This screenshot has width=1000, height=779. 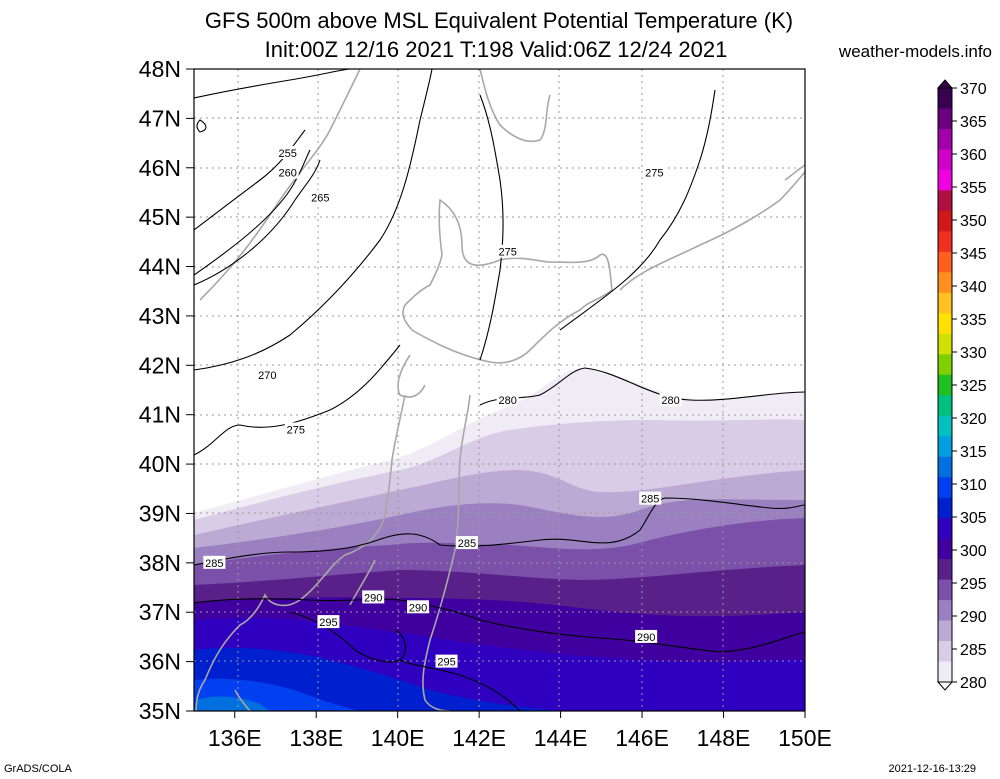 I want to click on longitude-tick-label: 144E, so click(x=561, y=738).